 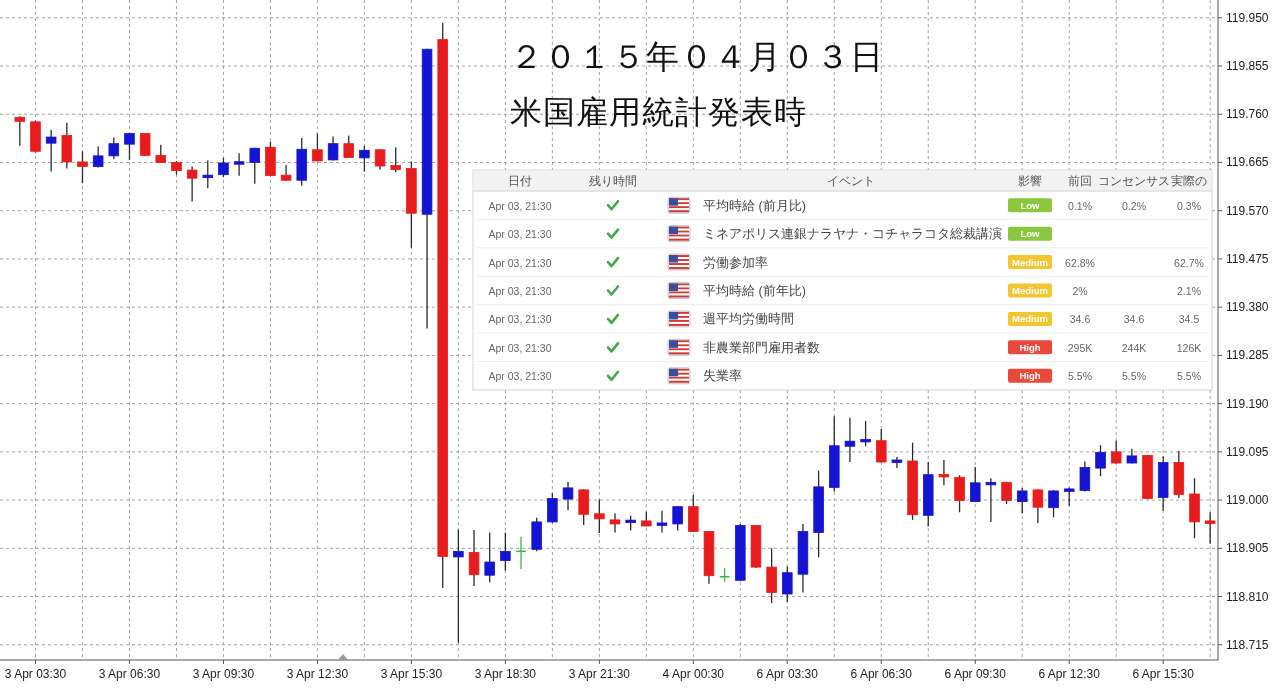 I want to click on text: 0.3%, so click(x=1189, y=205).